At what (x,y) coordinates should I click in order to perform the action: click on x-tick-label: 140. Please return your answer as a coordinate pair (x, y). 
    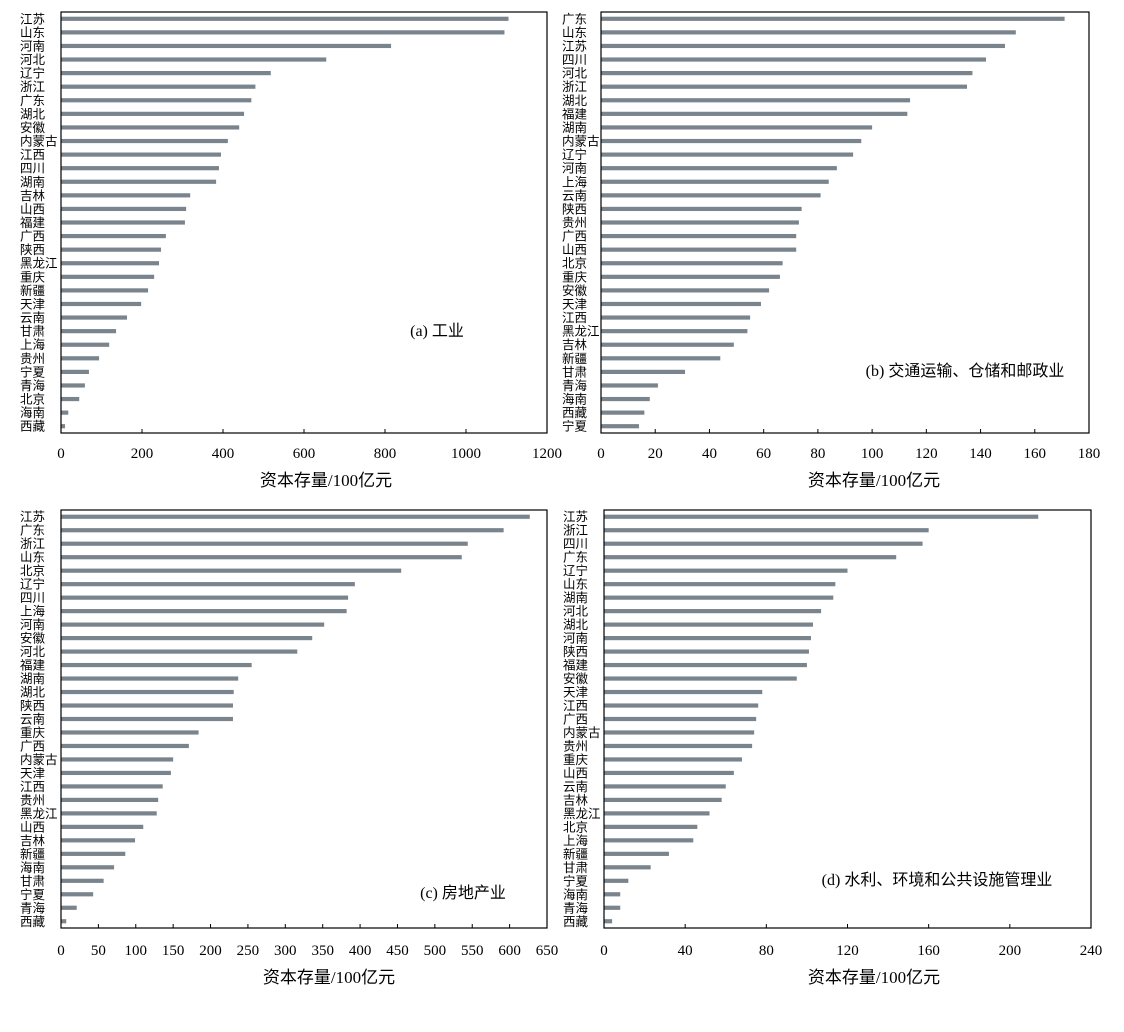
    Looking at the image, I should click on (980, 454).